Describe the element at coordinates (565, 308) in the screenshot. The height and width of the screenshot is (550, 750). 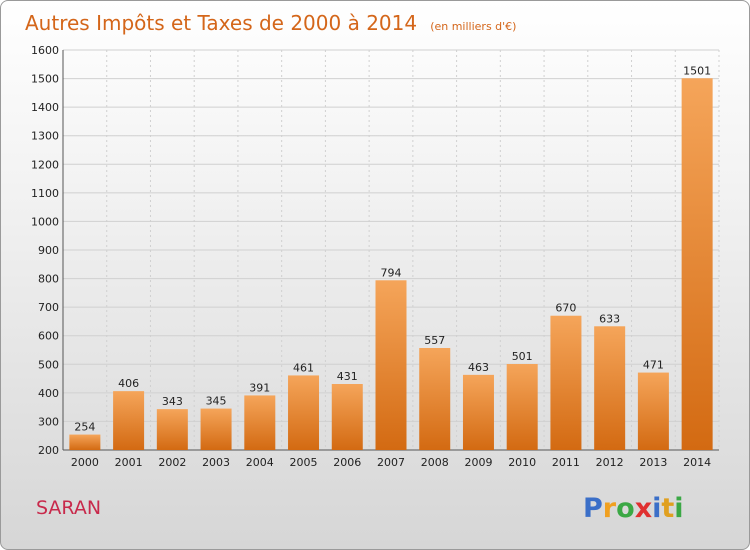
I see `bar-value-label: 670` at that location.